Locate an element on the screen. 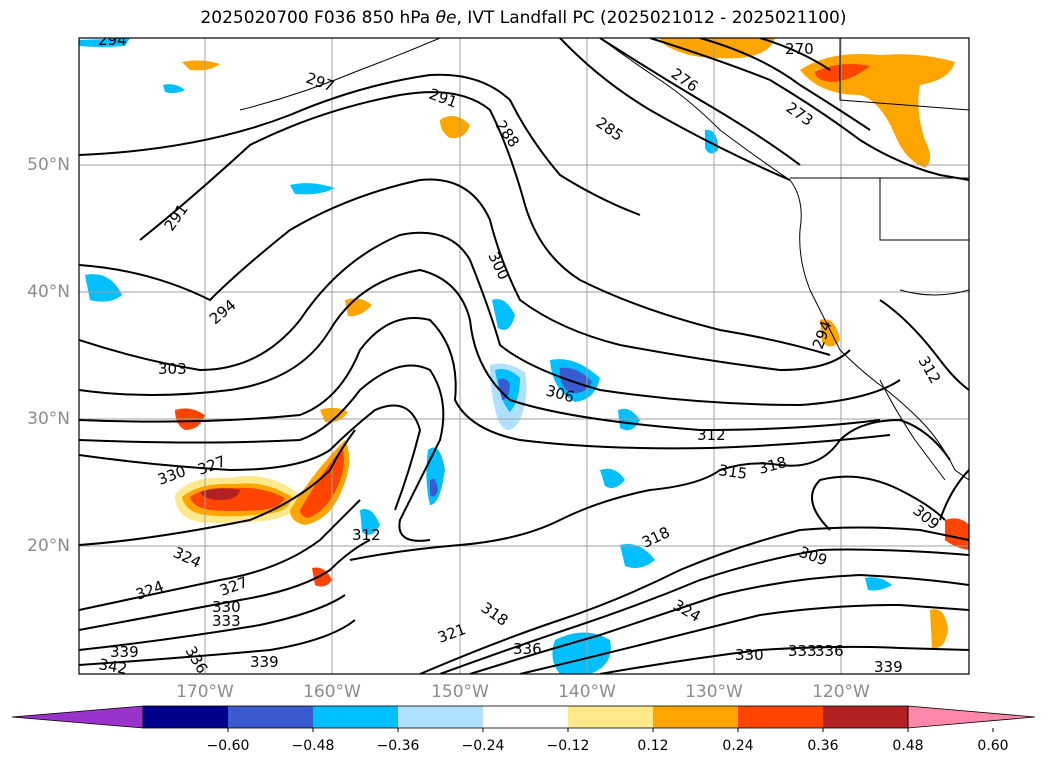 This screenshot has width=1047, height=767. contour-label: 303 is located at coordinates (172, 369).